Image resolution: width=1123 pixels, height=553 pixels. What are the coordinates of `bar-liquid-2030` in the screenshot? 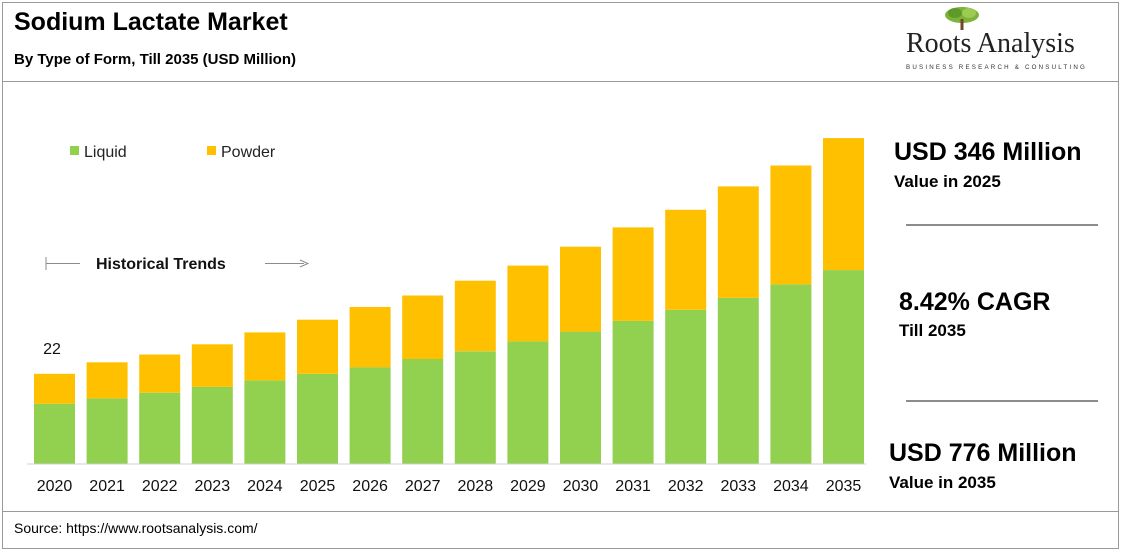 It's located at (580, 397).